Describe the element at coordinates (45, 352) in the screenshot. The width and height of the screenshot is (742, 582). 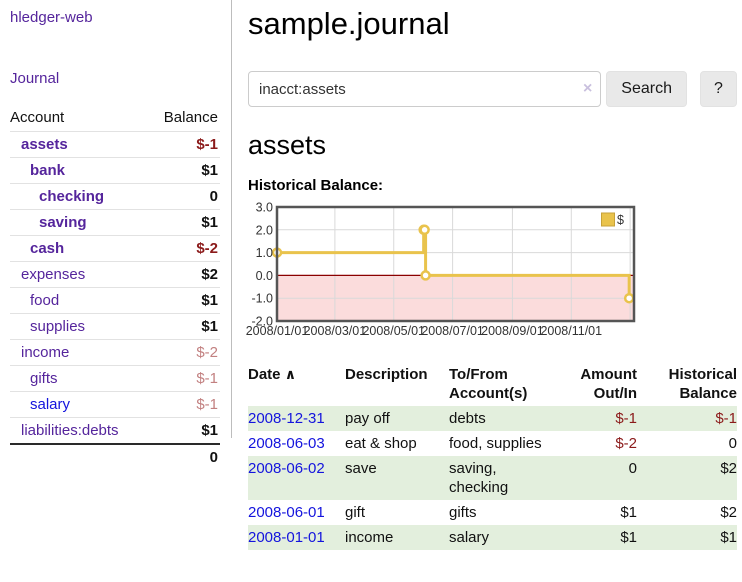
I see `account-link-income: income` at that location.